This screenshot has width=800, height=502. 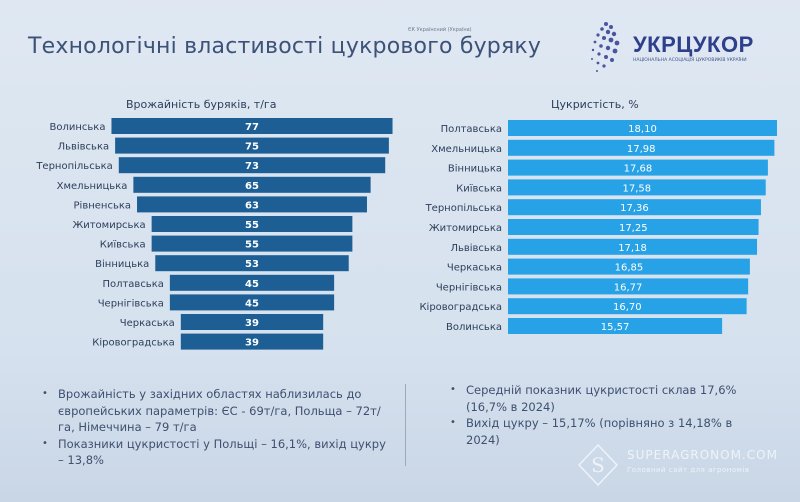 I want to click on sugar-category-label: Чернігівська, so click(x=469, y=287).